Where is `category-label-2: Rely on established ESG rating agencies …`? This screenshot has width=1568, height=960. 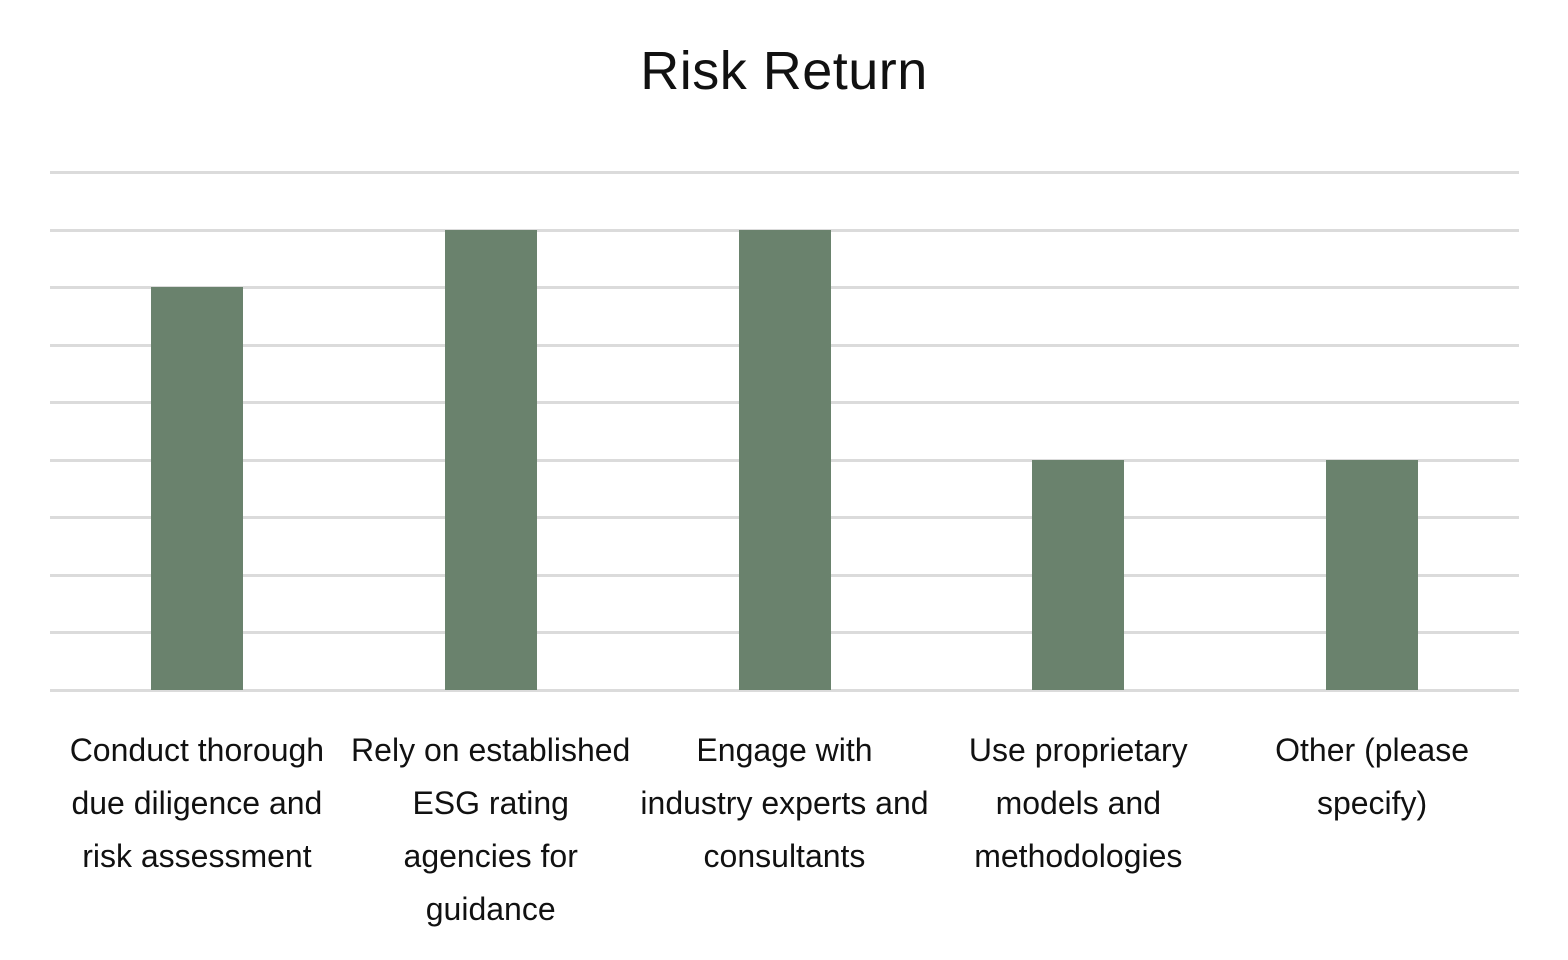 category-label-2: Rely on established ESG rating agencies … is located at coordinates (491, 829).